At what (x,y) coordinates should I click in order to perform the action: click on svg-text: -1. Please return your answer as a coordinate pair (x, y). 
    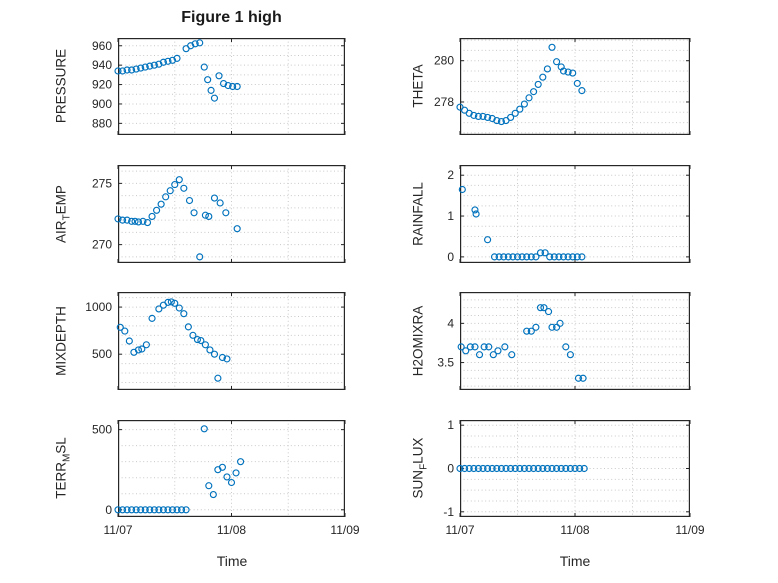
    Looking at the image, I should click on (448, 512).